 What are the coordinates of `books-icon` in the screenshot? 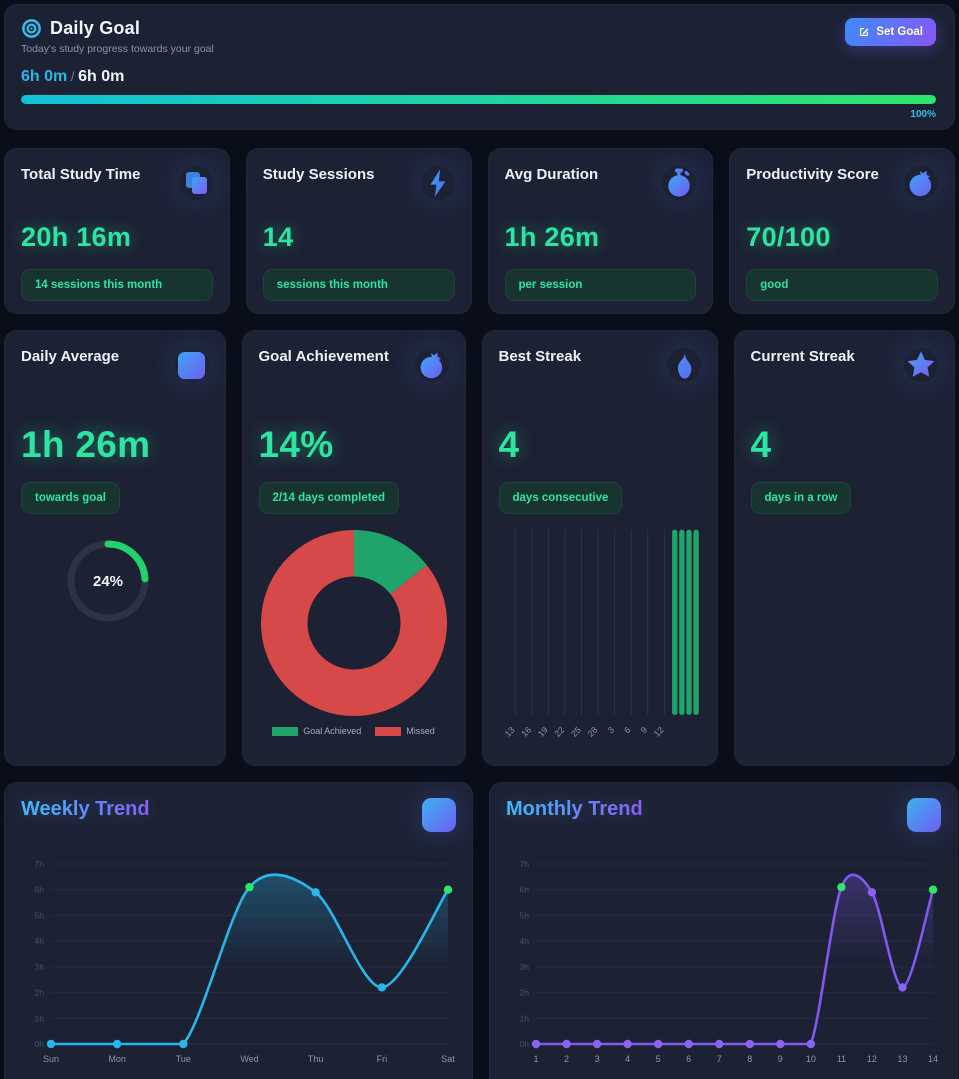 It's located at (196, 183).